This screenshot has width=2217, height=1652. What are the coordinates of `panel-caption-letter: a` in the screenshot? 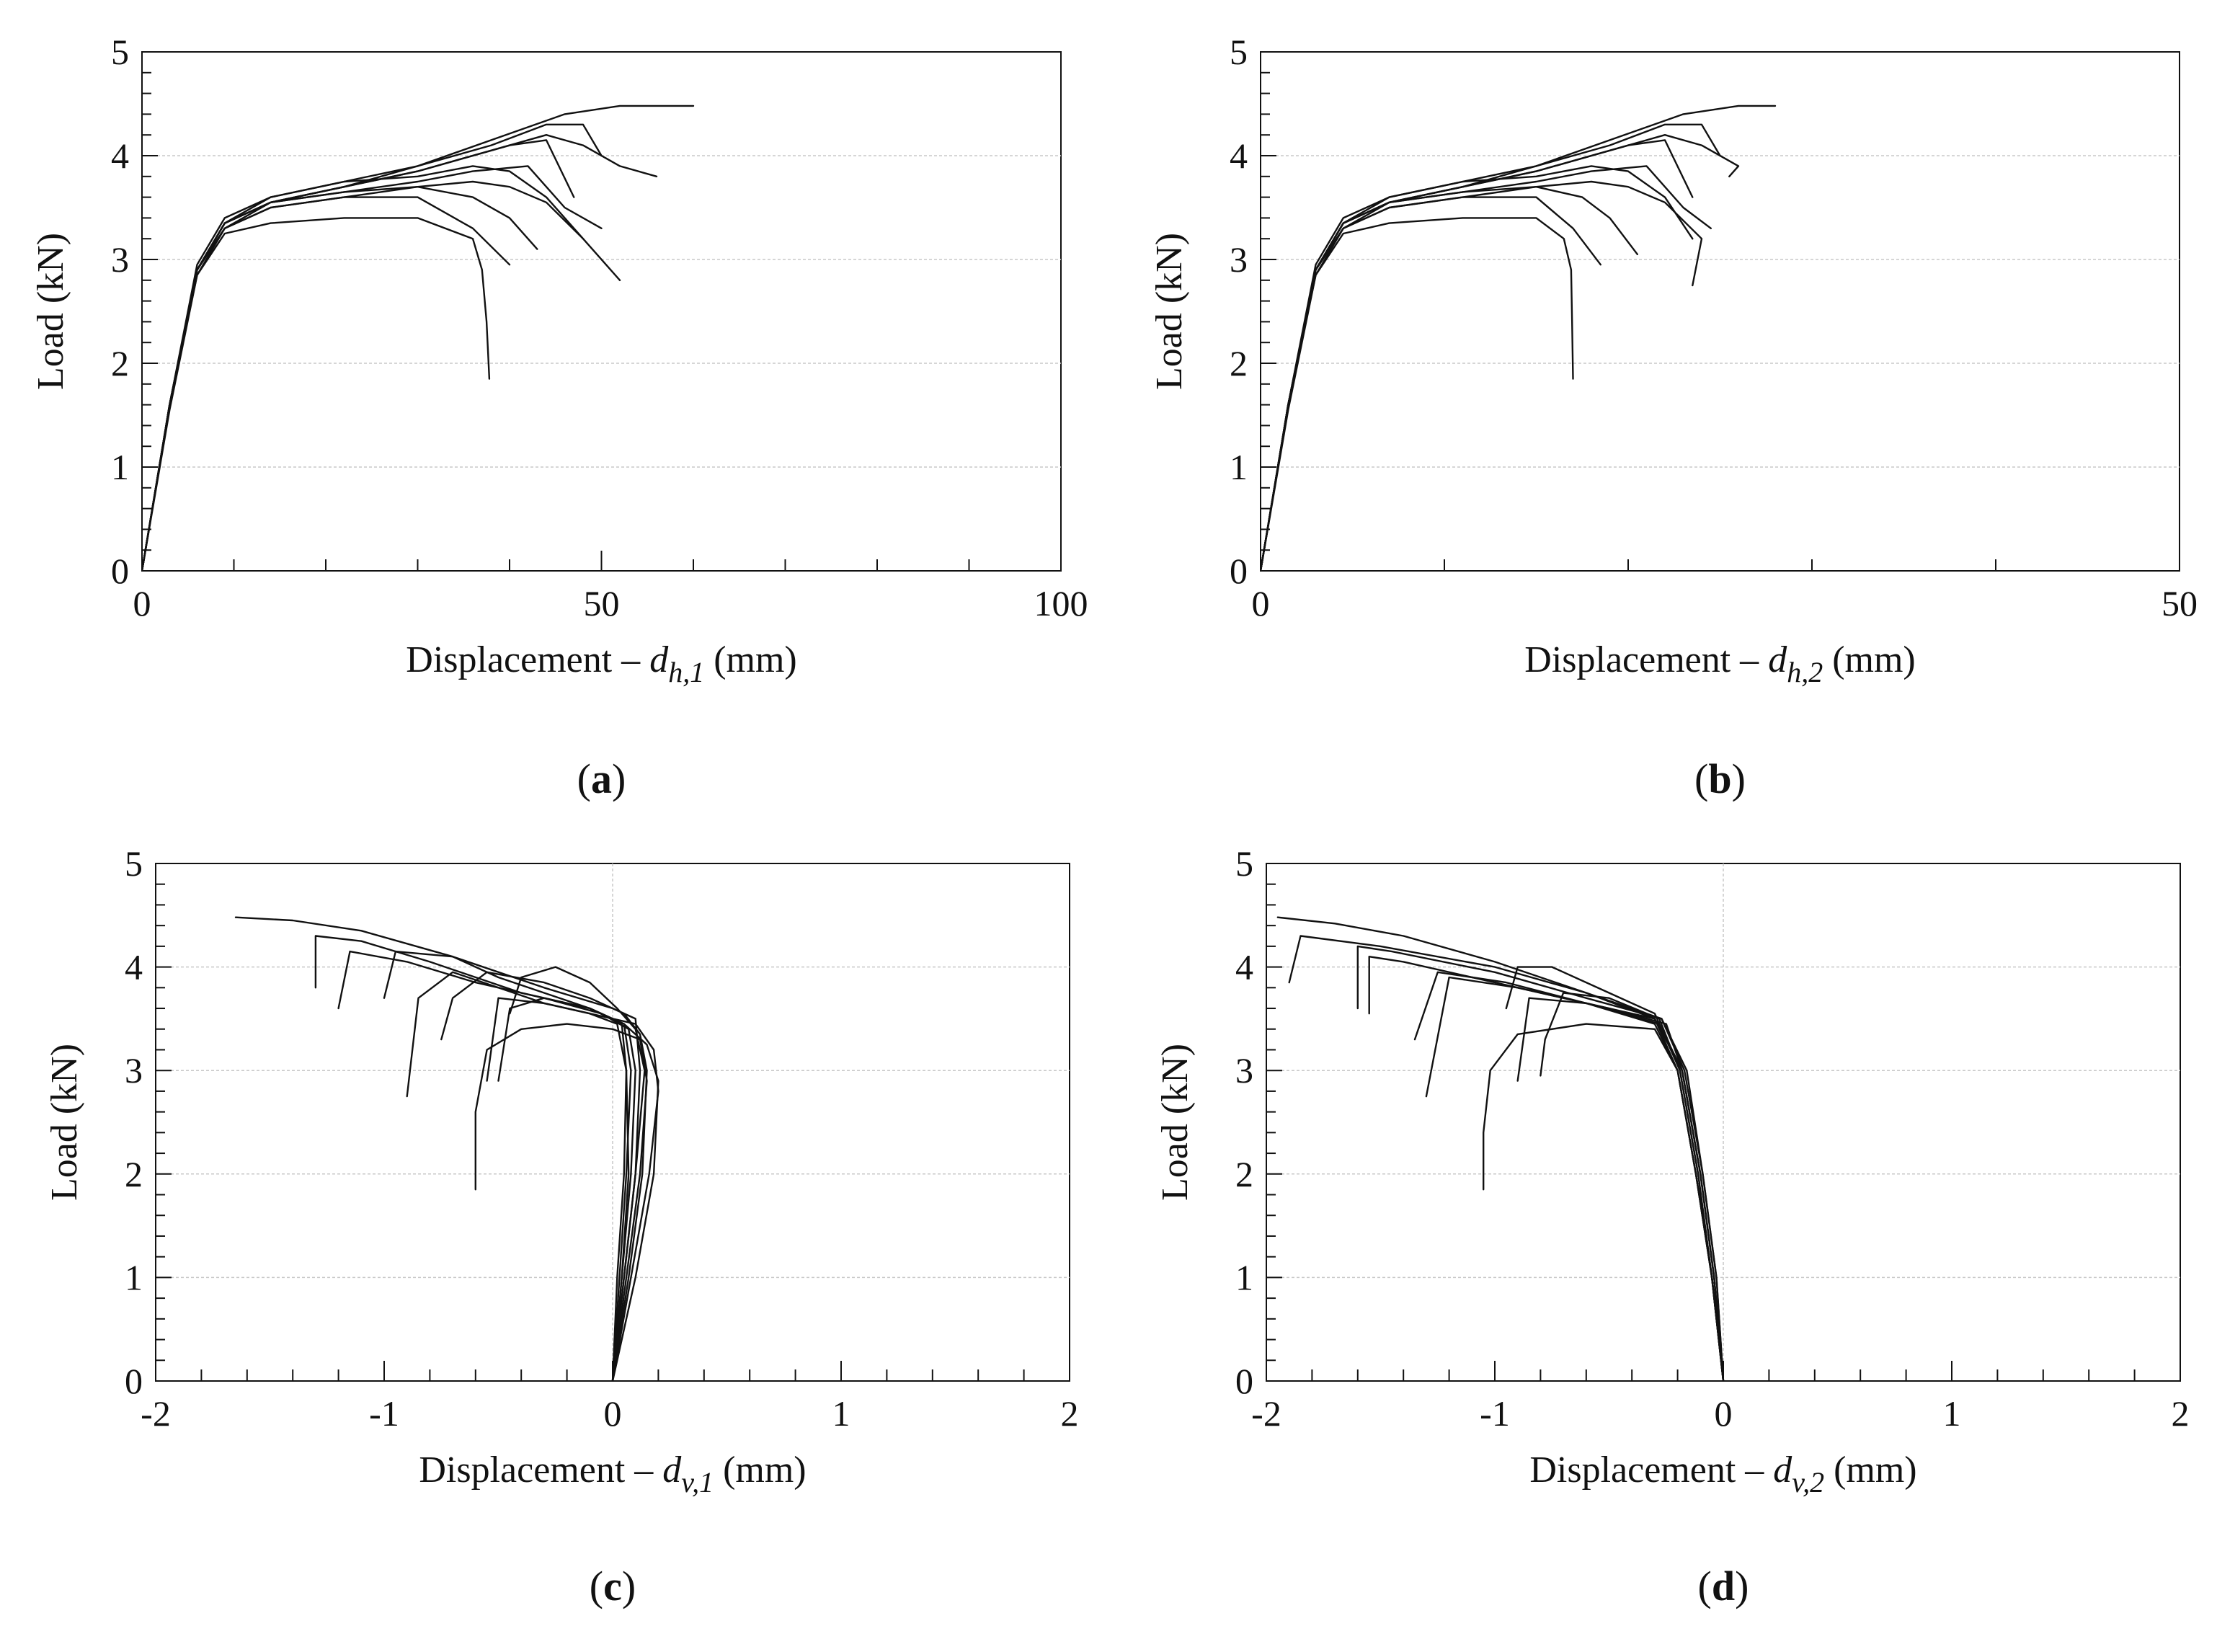 It's located at (601, 778).